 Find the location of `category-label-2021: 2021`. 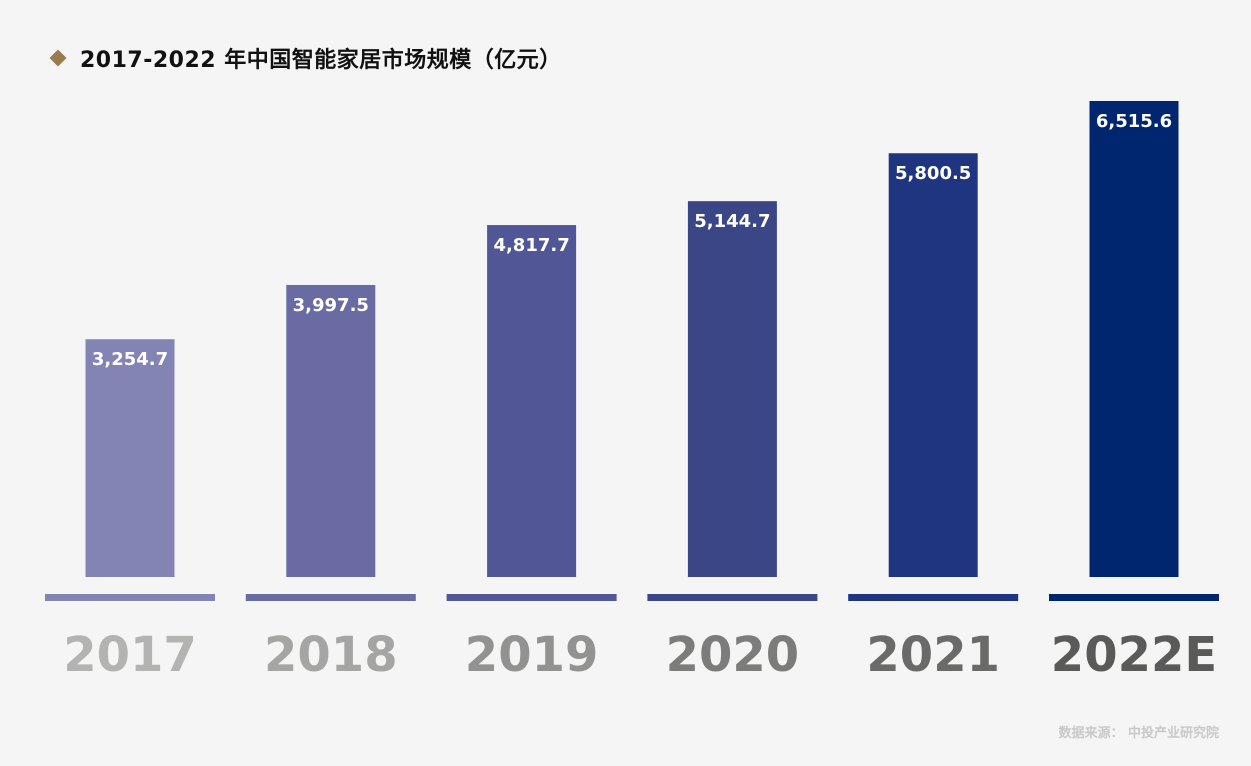

category-label-2021: 2021 is located at coordinates (933, 655).